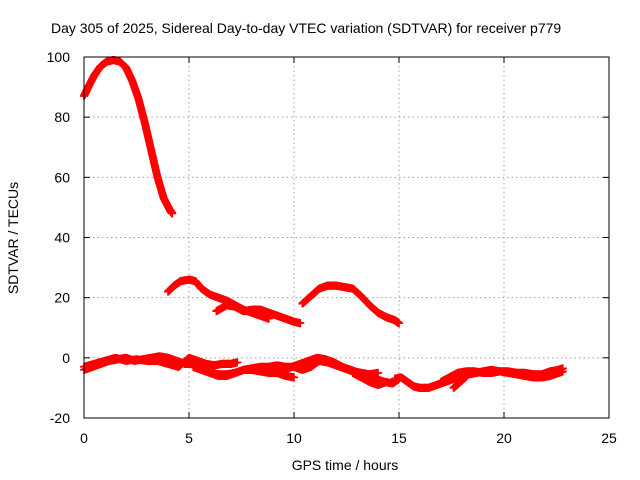 The width and height of the screenshot is (640, 480). I want to click on x-tick-label: 25, so click(609, 438).